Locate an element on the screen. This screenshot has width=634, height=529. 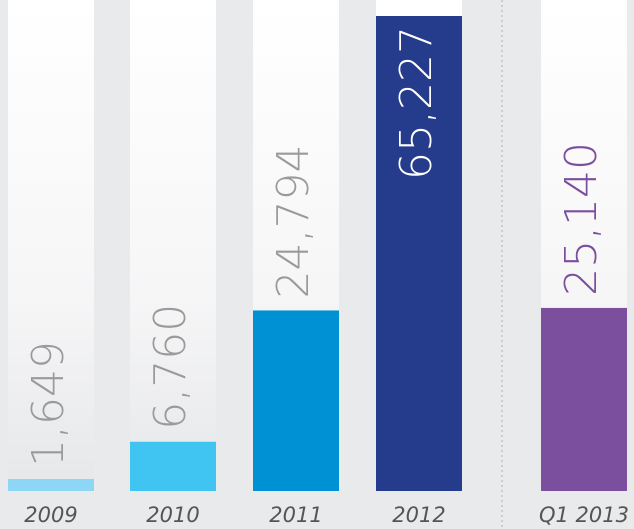
x-tick-label: 2009 is located at coordinates (50, 515).